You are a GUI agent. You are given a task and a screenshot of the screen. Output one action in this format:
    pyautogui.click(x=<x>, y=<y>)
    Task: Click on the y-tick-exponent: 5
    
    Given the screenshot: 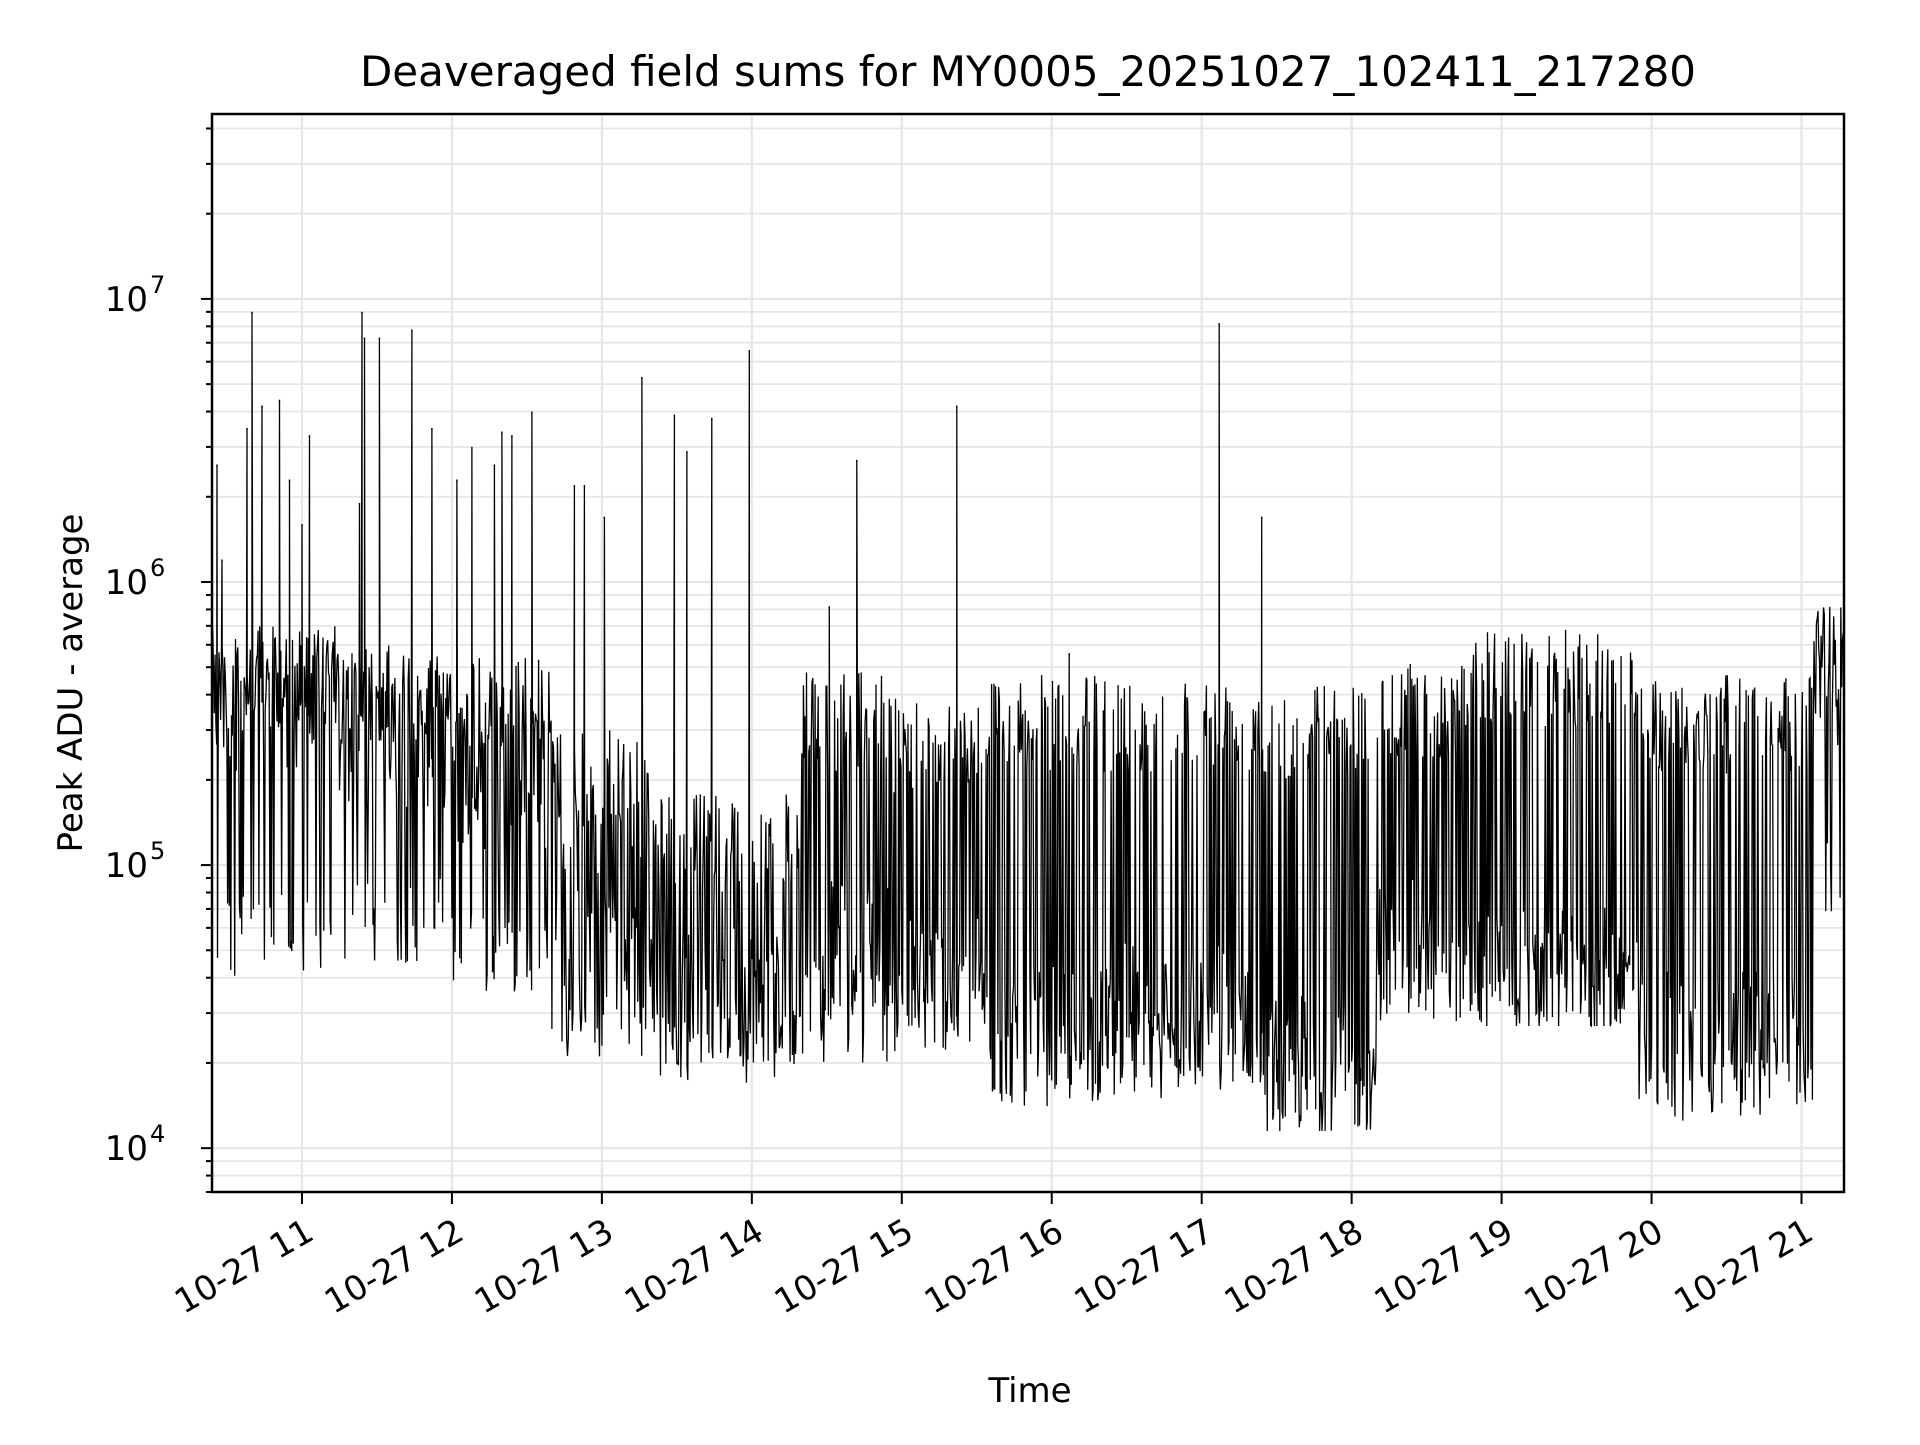 What is the action you would take?
    pyautogui.click(x=157, y=851)
    